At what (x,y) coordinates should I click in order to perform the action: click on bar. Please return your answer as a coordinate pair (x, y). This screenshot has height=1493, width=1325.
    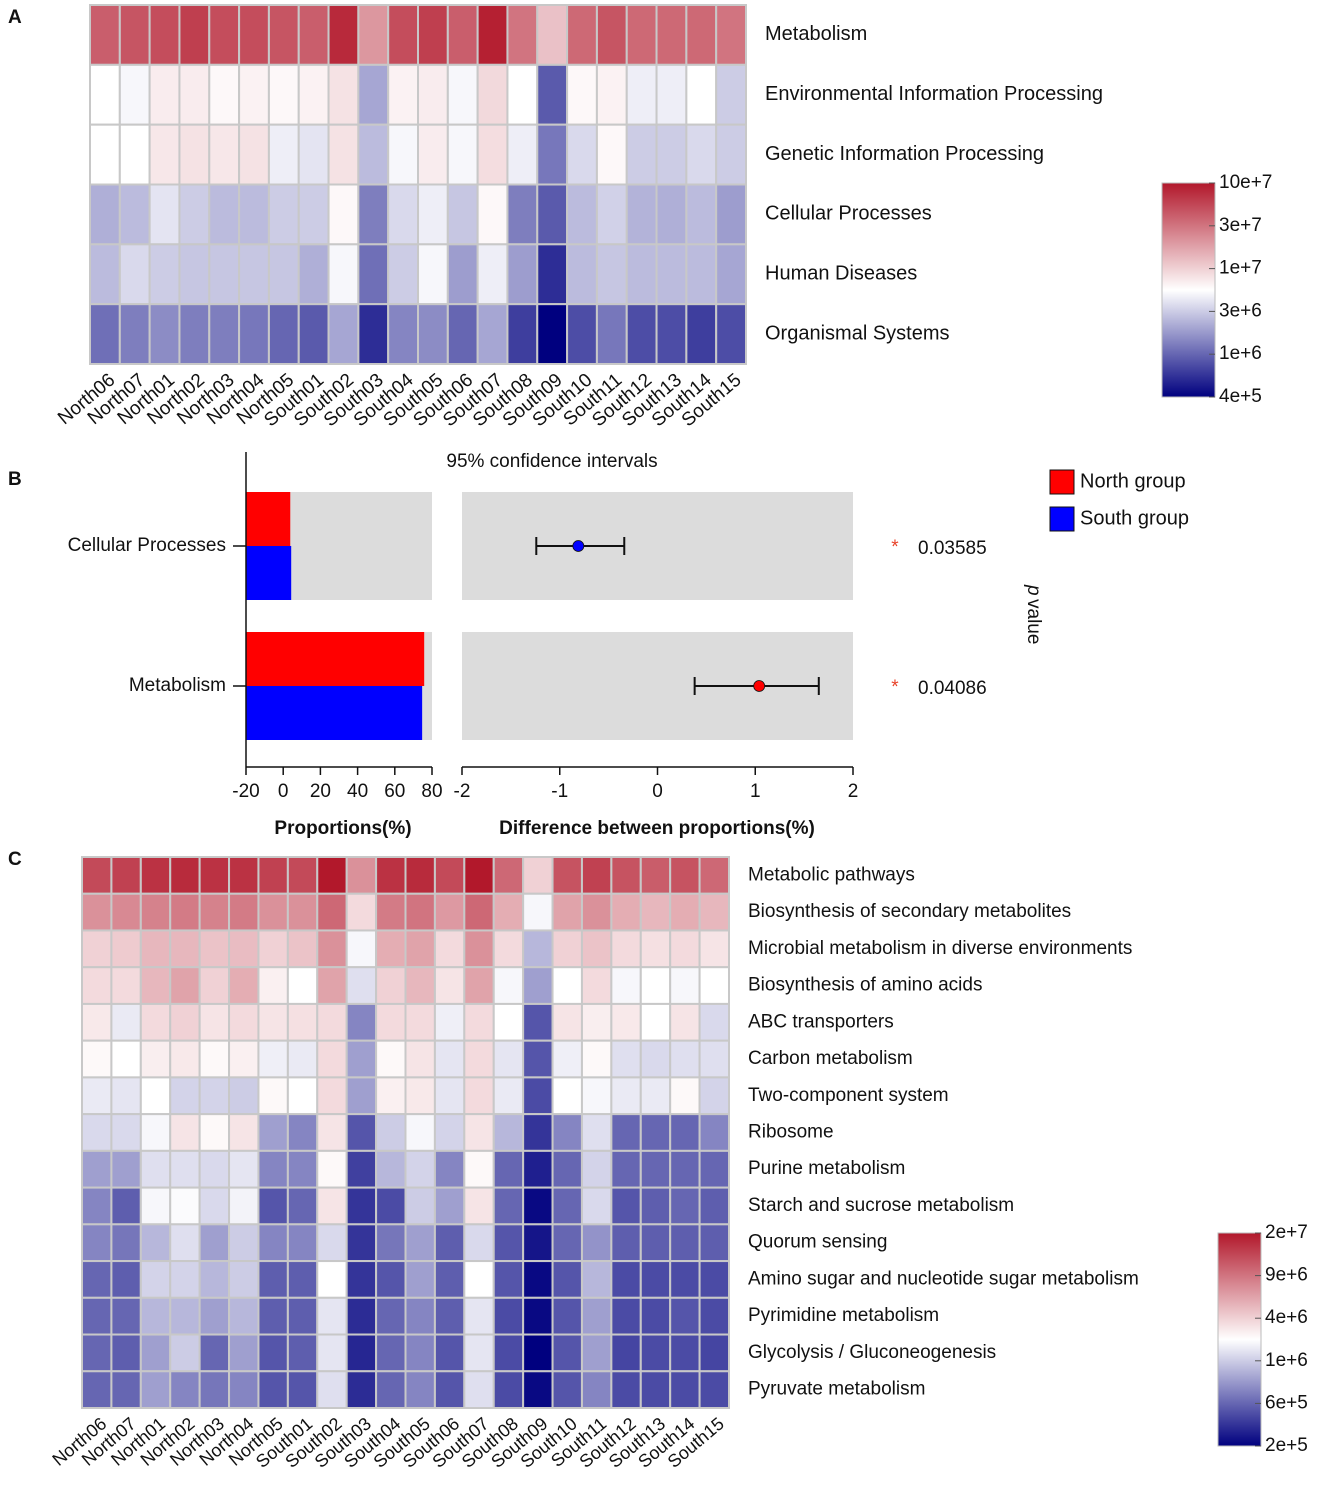
    Looking at the image, I should click on (269, 573).